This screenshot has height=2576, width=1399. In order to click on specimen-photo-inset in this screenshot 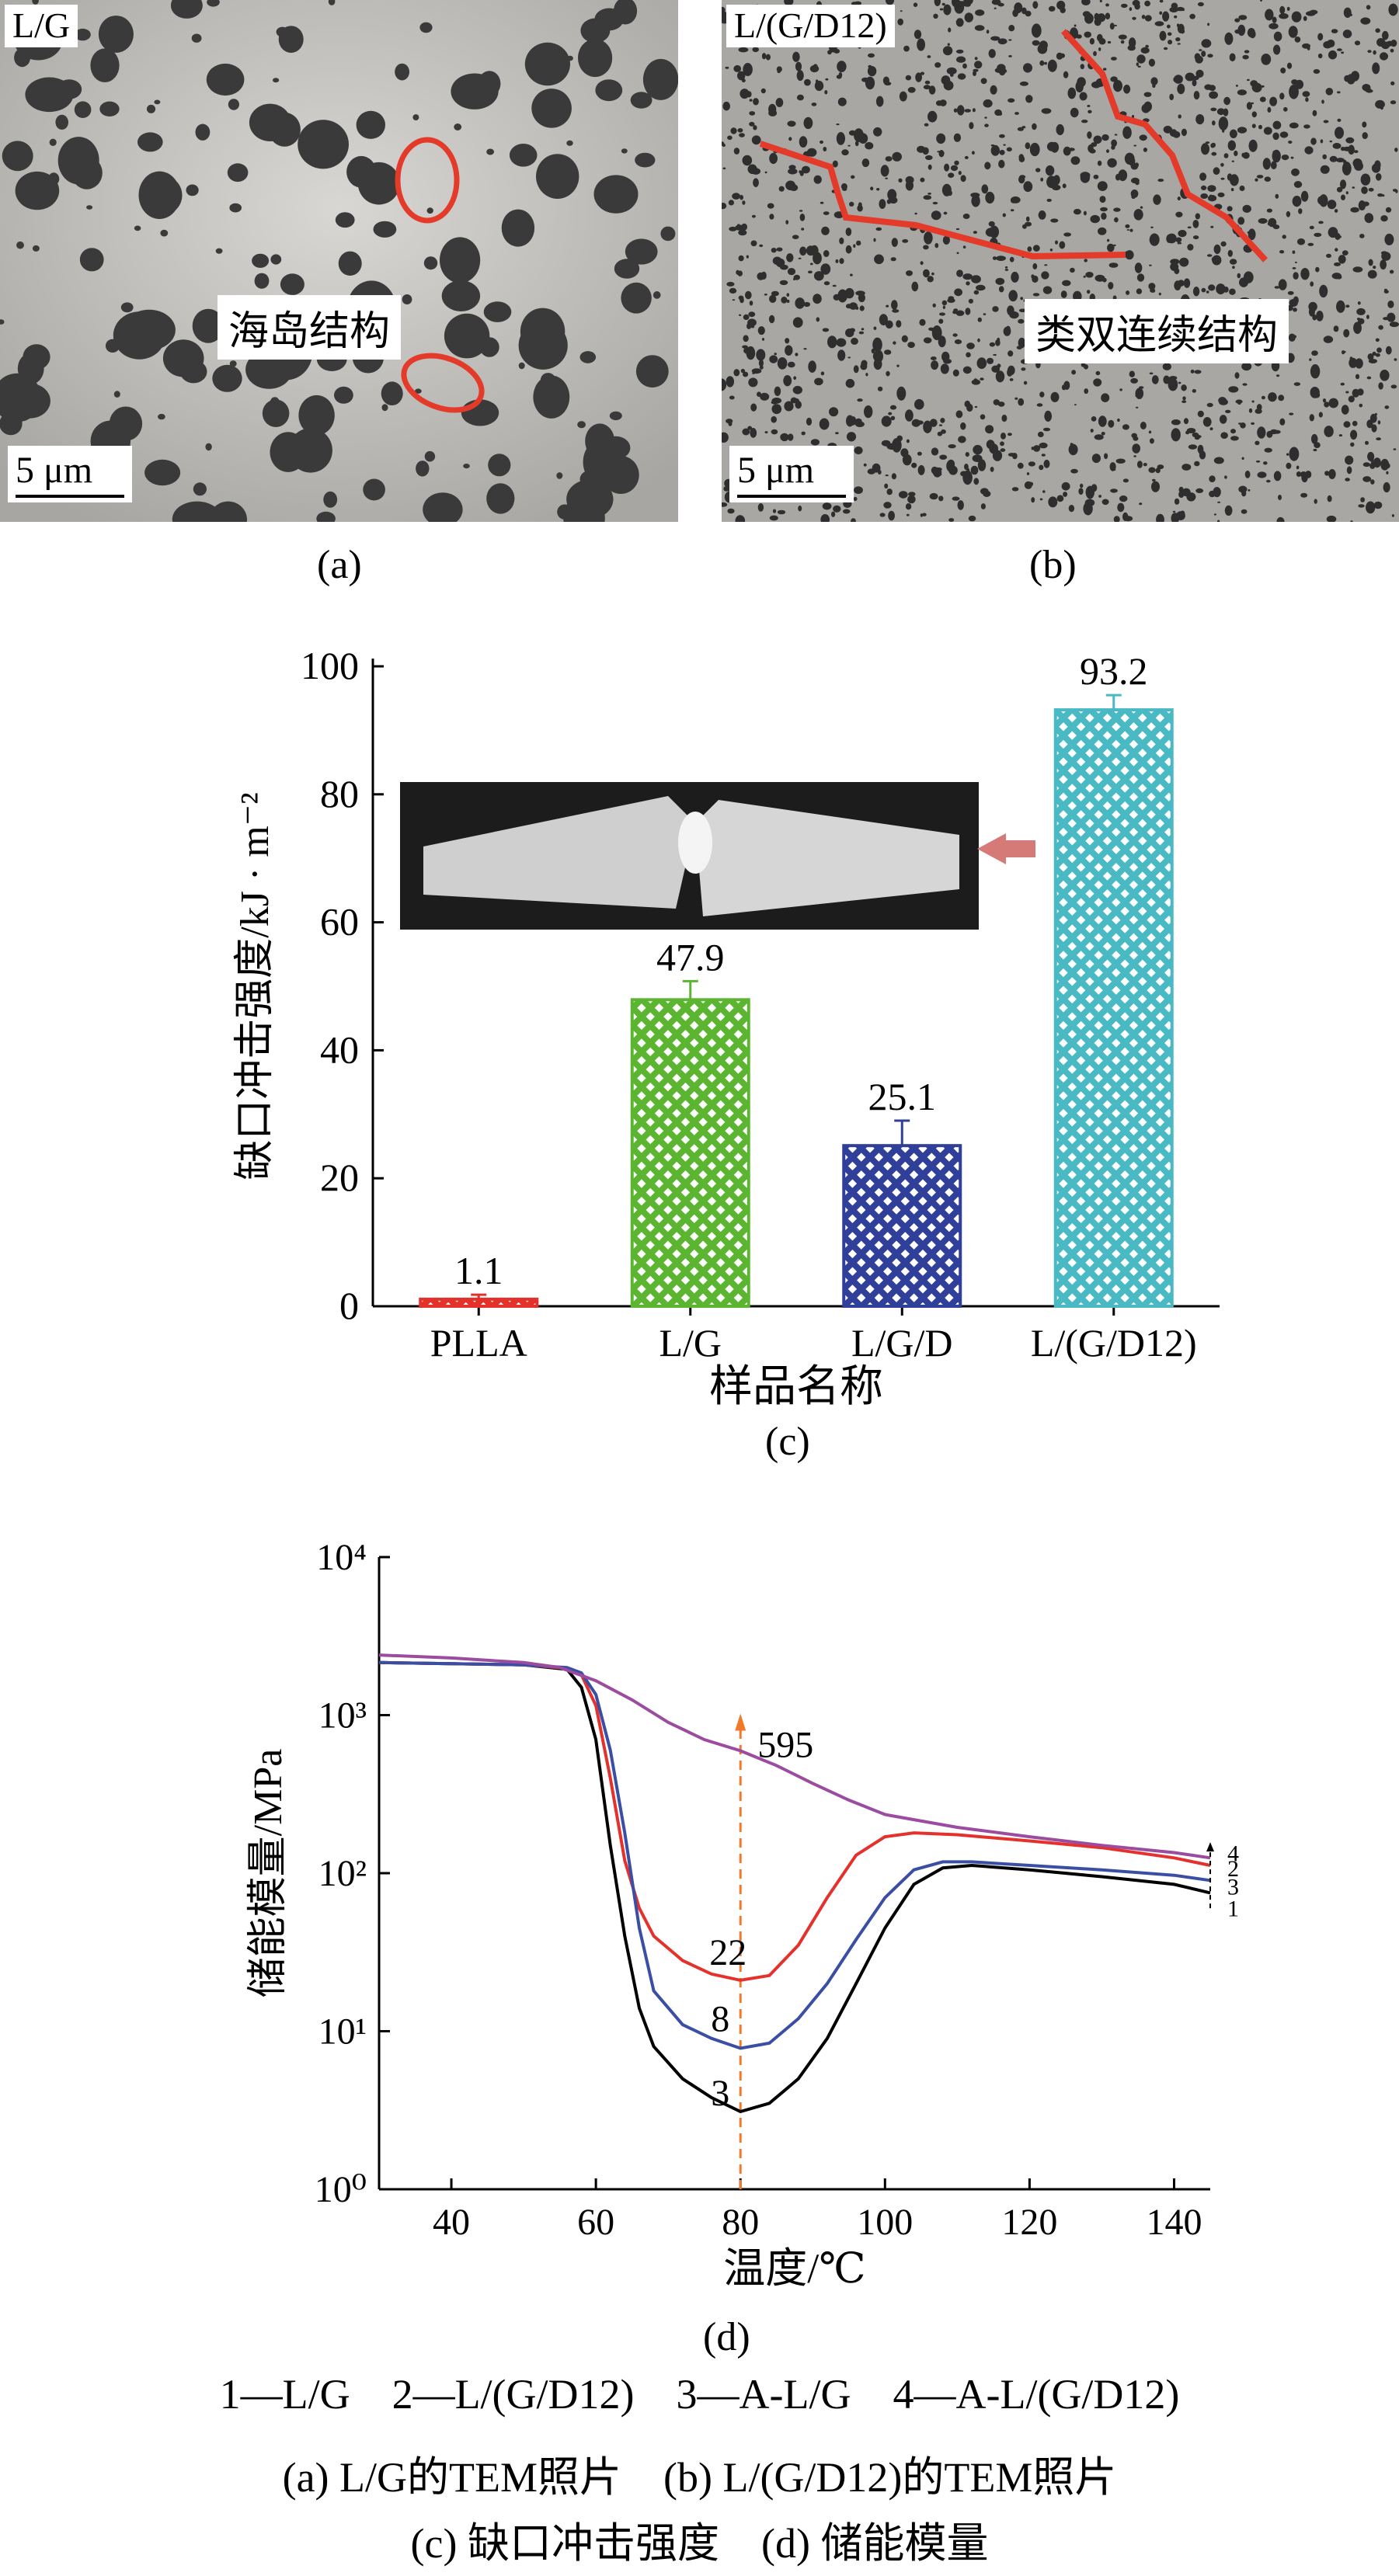, I will do `click(689, 856)`.